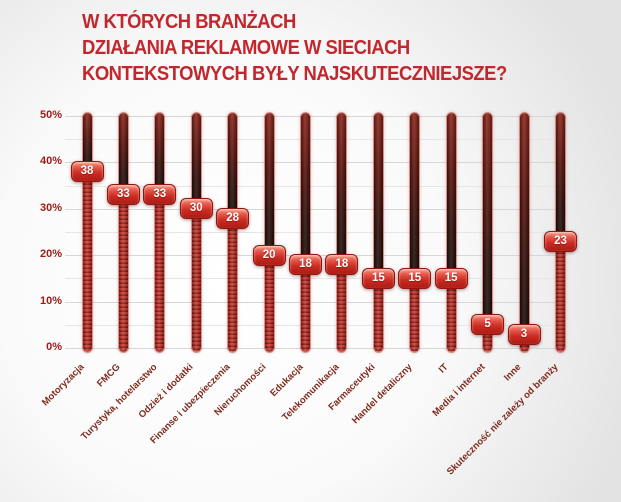  I want to click on y-axis-tick-label: 30%, so click(50, 208).